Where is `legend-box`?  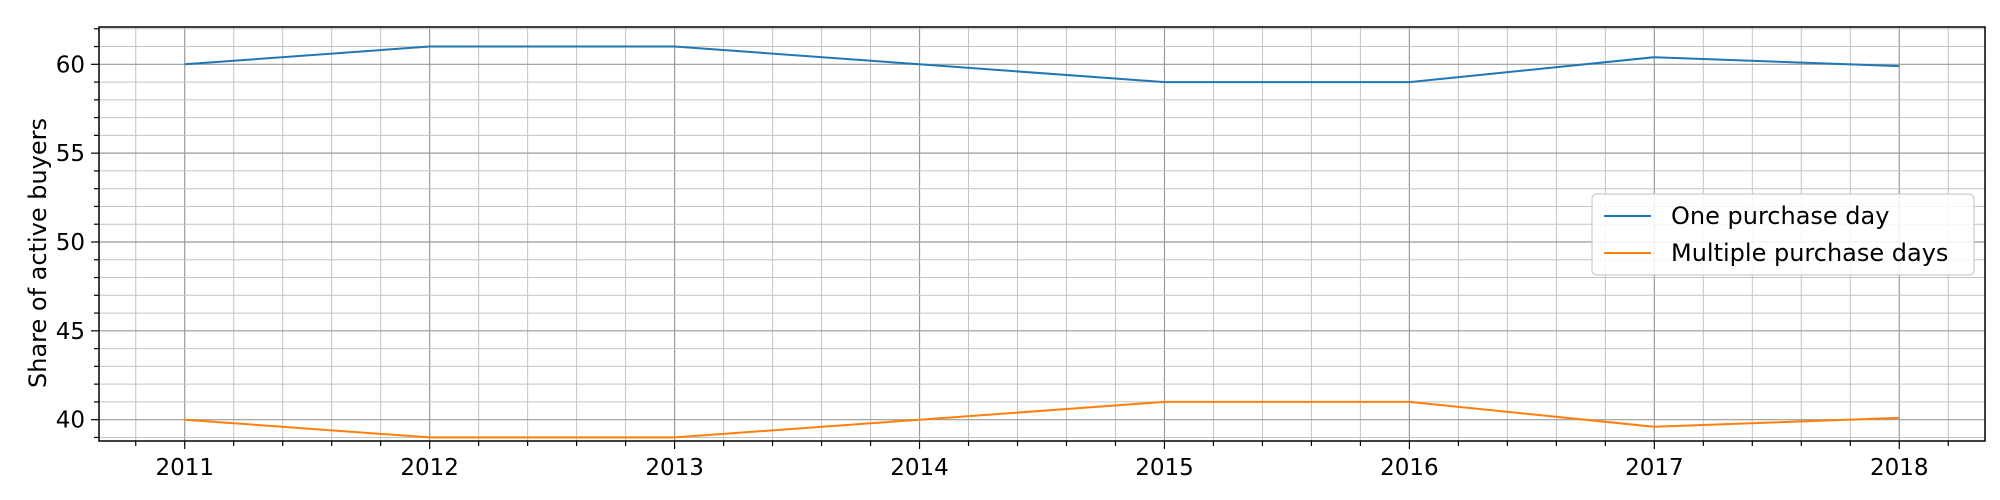 legend-box is located at coordinates (1783, 234).